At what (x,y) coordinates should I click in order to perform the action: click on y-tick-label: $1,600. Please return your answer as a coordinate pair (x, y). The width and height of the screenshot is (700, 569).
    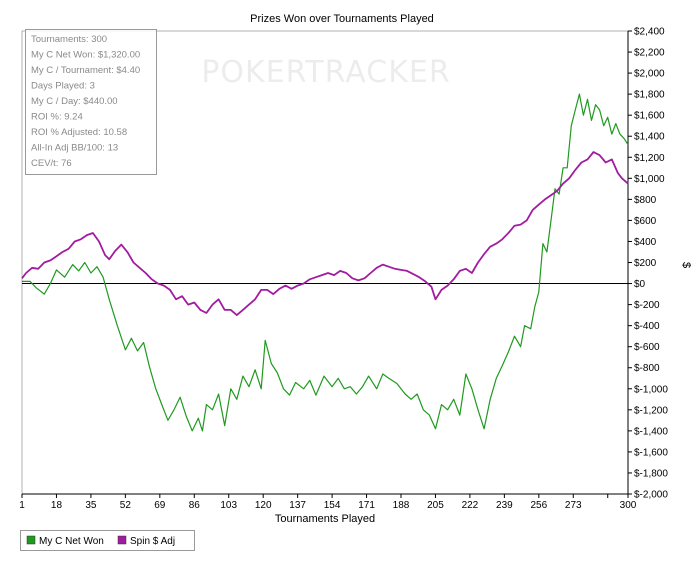
    Looking at the image, I should click on (649, 116).